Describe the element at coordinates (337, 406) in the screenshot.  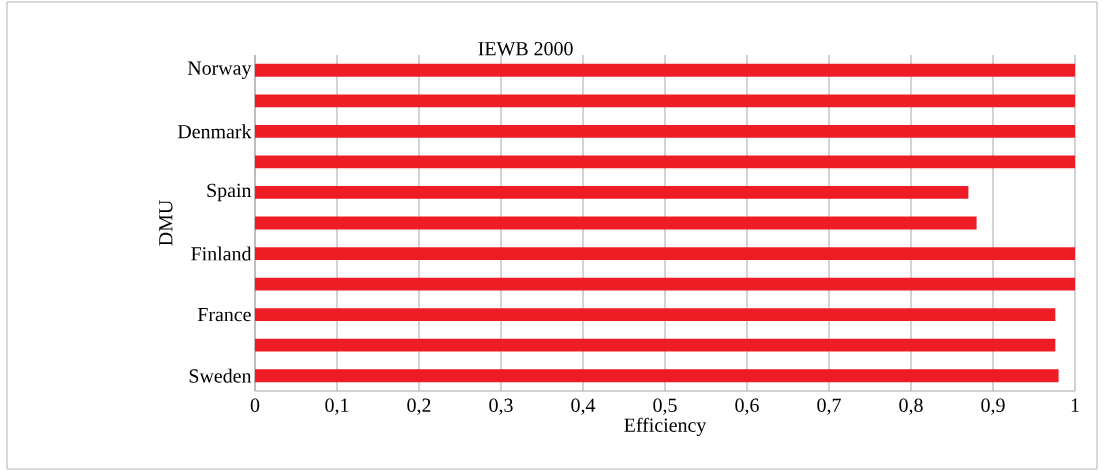
I see `x-tick-label: 0,1` at that location.